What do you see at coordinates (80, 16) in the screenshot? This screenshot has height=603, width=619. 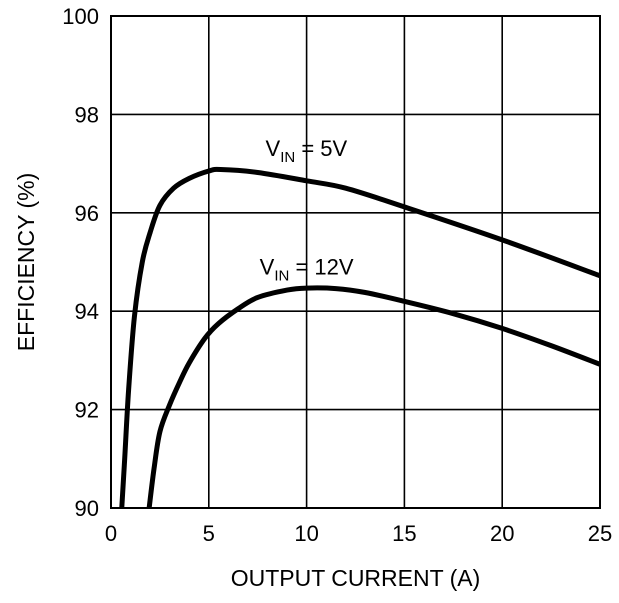 I see `y-tick-label: 100` at bounding box center [80, 16].